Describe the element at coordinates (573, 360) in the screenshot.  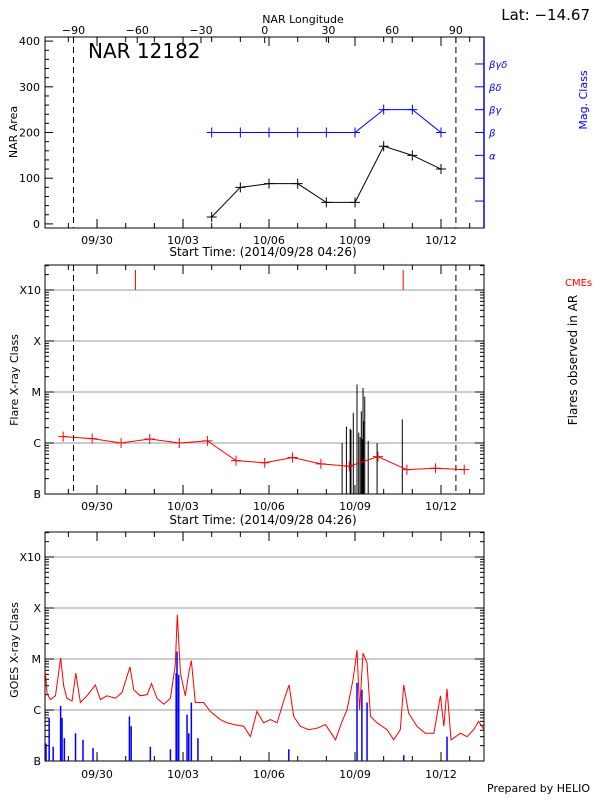
I see `flares-observed-axis-label: Flares observed in AR` at that location.